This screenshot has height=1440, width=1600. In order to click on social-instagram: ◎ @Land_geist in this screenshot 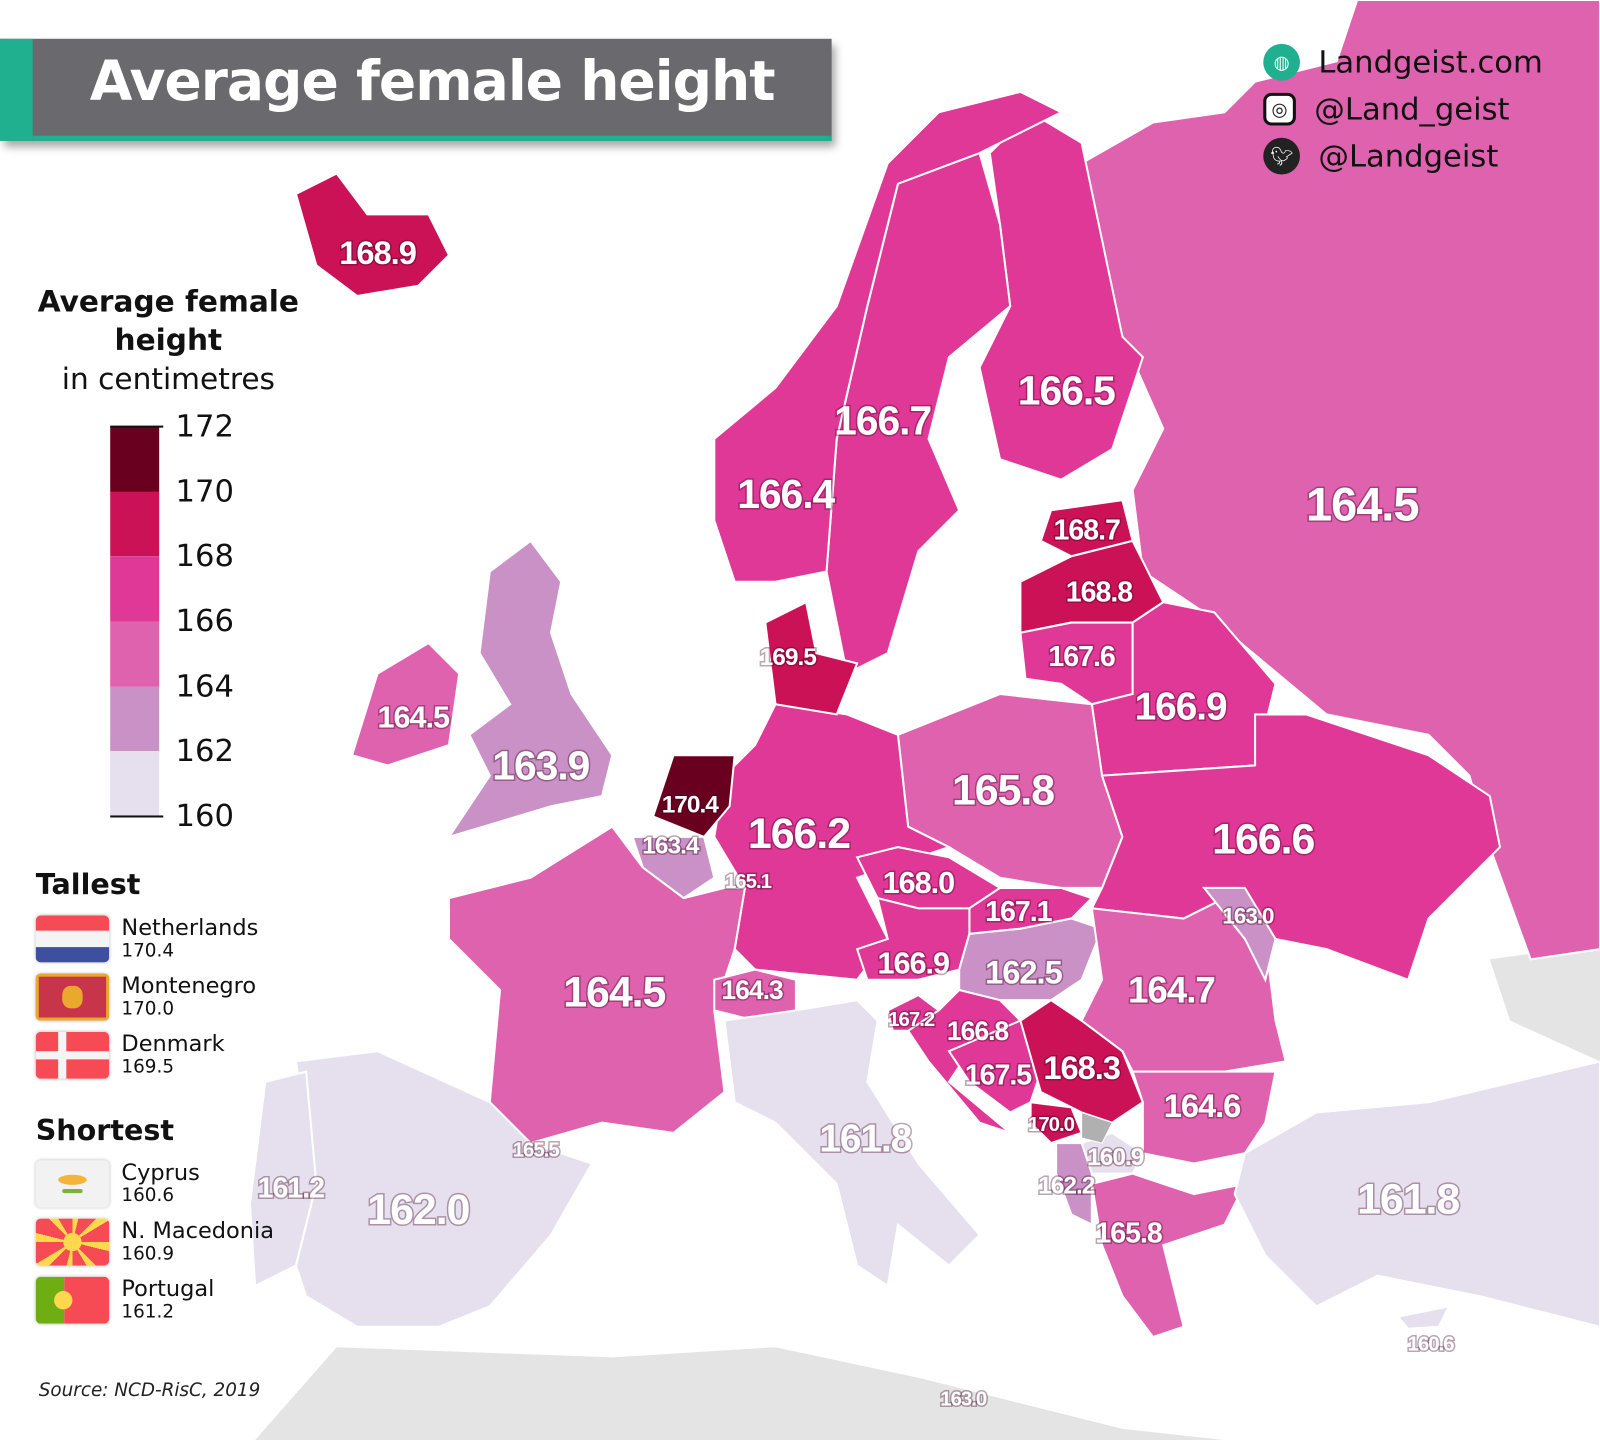, I will do `click(1403, 109)`.